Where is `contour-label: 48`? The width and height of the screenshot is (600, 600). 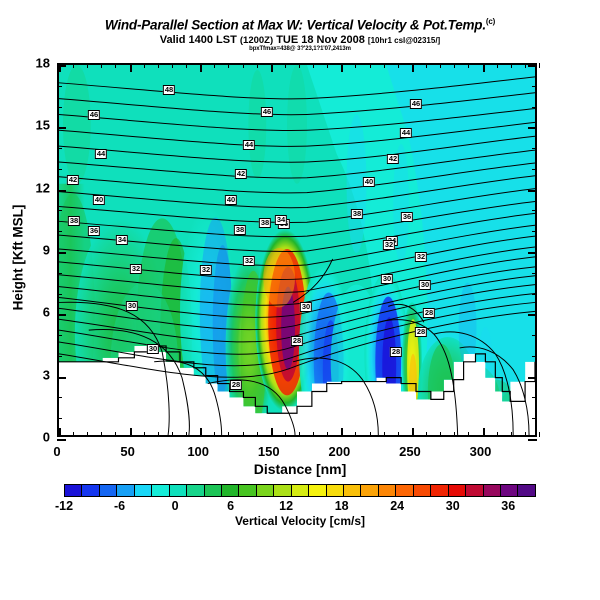 contour-label: 48 is located at coordinates (169, 90).